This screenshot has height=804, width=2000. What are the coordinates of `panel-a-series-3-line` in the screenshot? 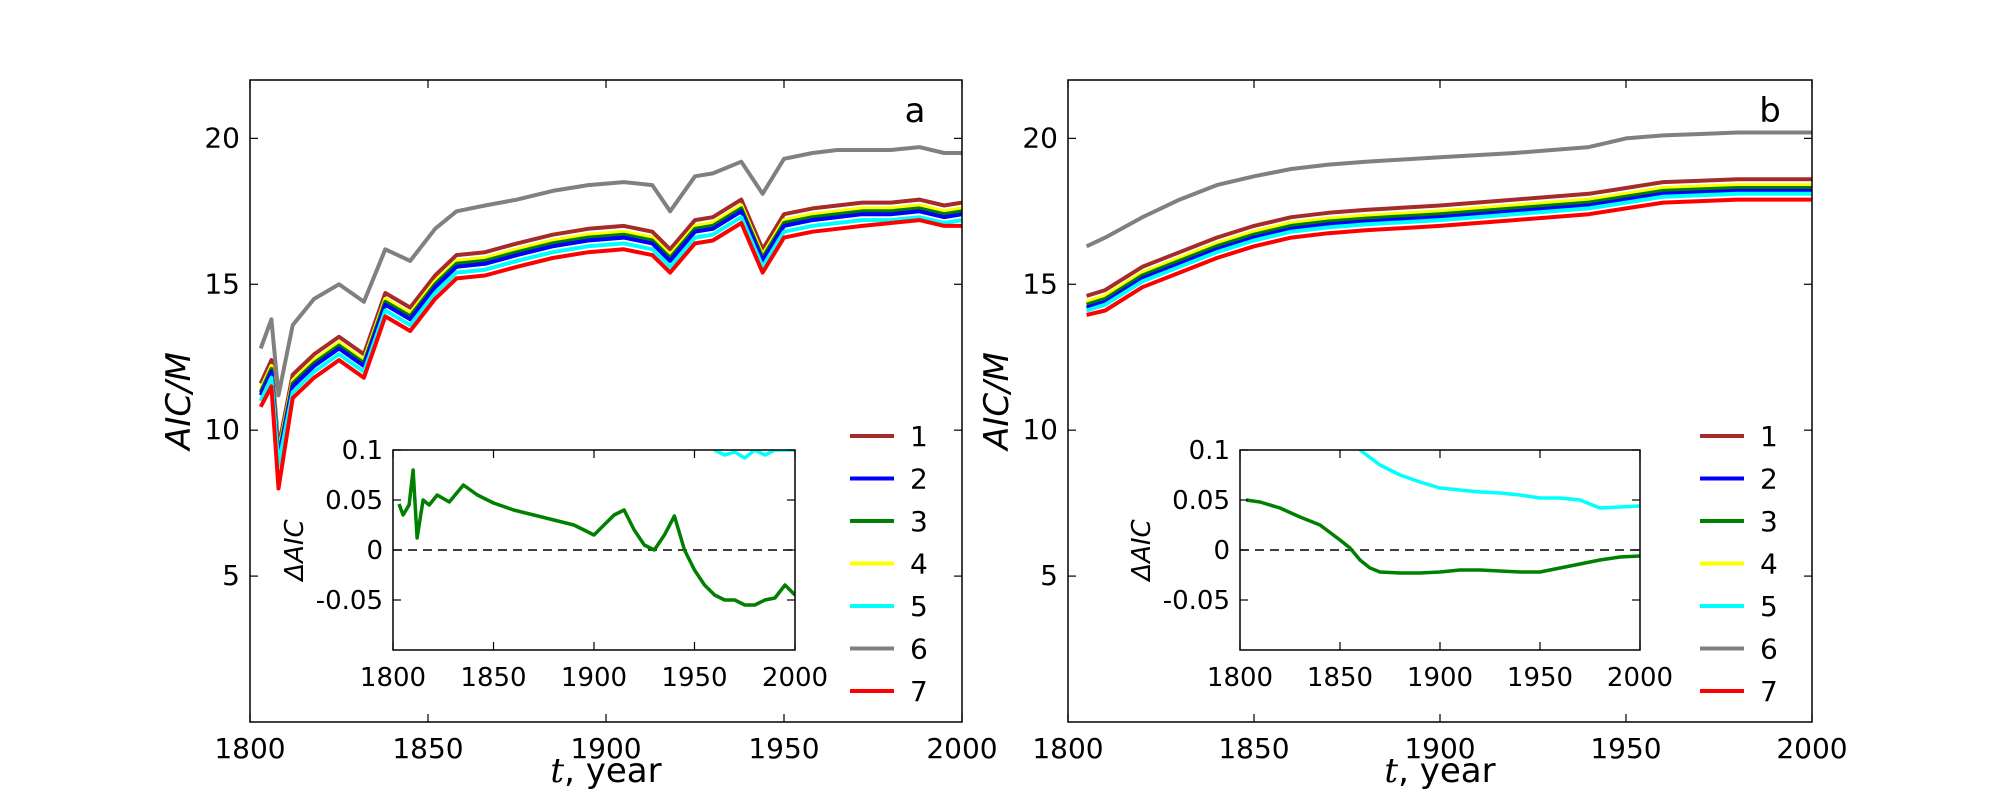 It's located at (610, 332).